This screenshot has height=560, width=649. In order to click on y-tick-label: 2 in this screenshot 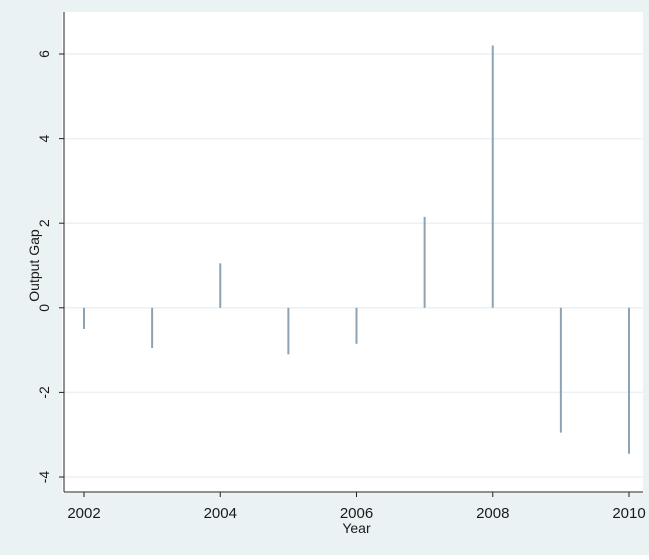, I will do `click(44, 223)`.